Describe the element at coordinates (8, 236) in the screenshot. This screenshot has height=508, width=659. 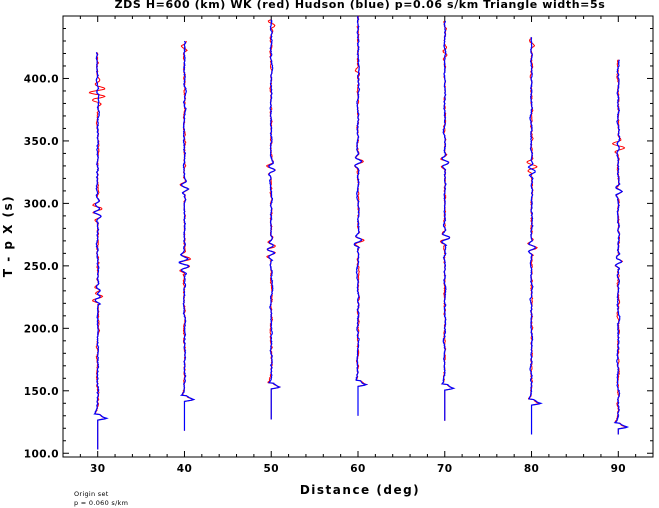
I see `y-axis-label: T - p X (s)` at that location.